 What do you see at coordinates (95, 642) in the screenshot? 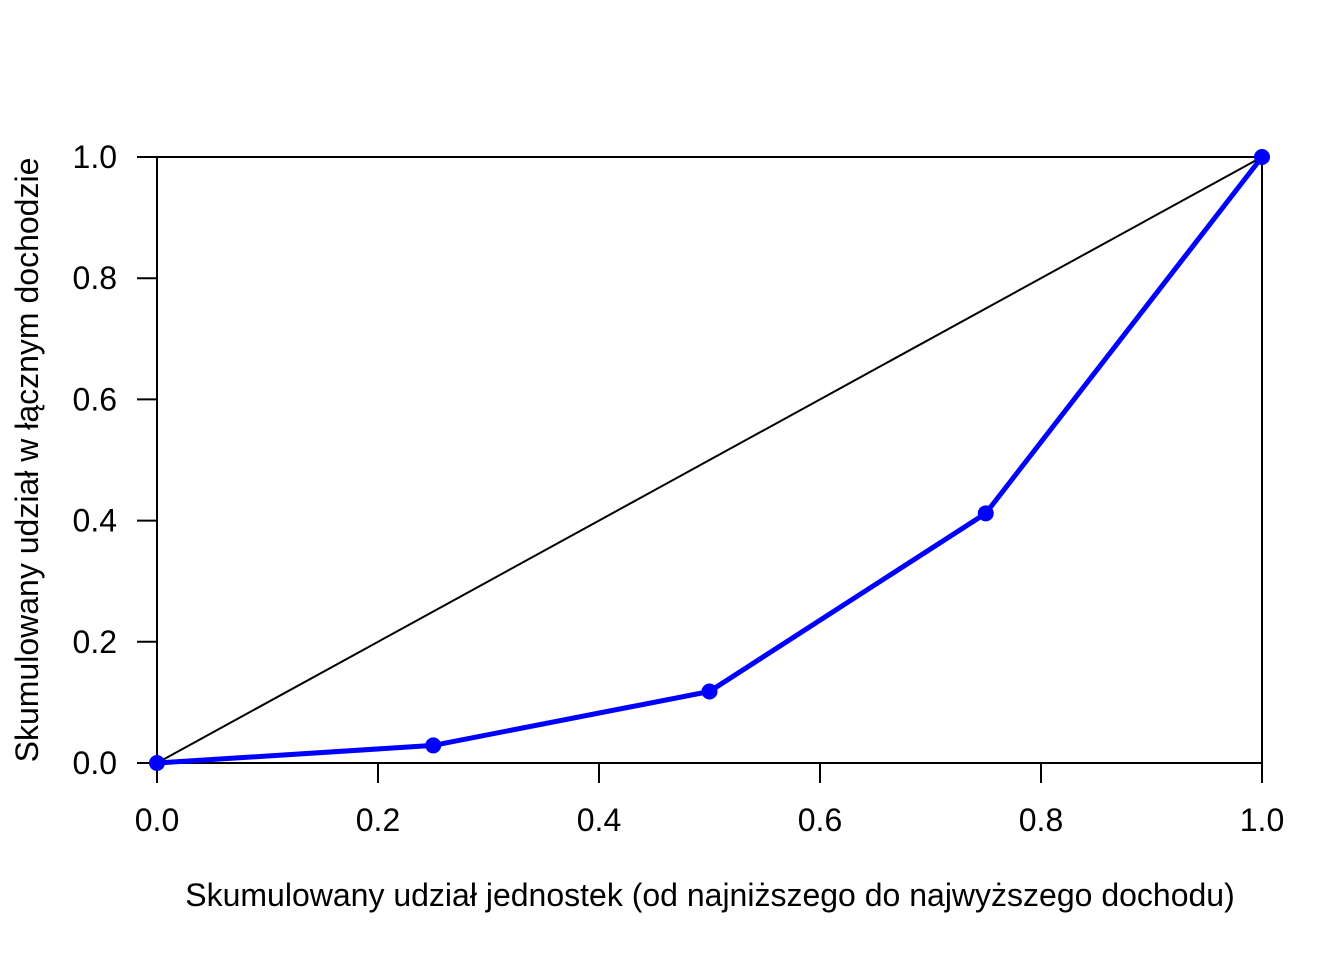
I see `y-tick-label: 0.2` at bounding box center [95, 642].